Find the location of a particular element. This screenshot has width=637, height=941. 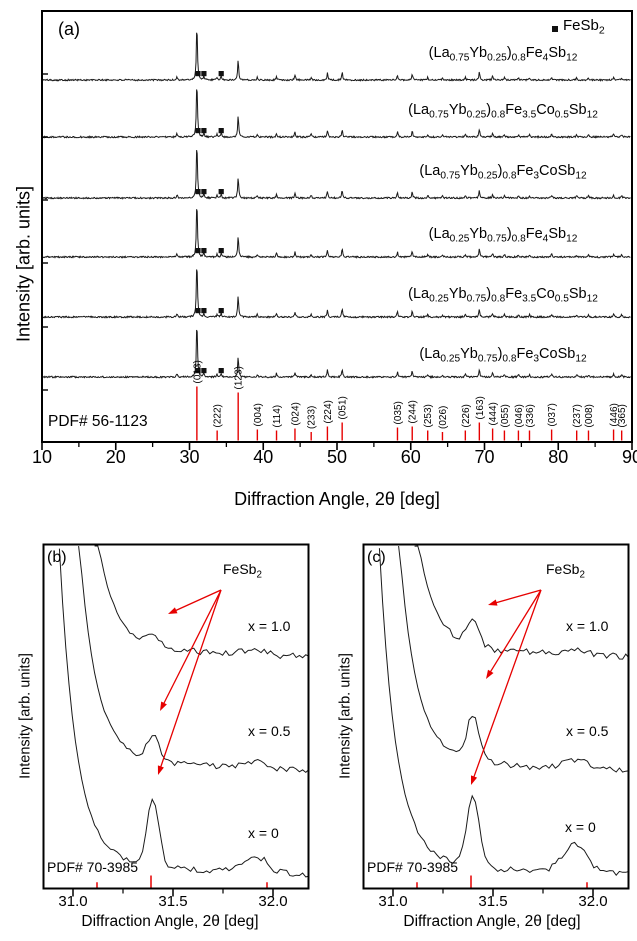

panel-b-y-axis-title: Intensity [arb. units] is located at coordinates (25, 716).